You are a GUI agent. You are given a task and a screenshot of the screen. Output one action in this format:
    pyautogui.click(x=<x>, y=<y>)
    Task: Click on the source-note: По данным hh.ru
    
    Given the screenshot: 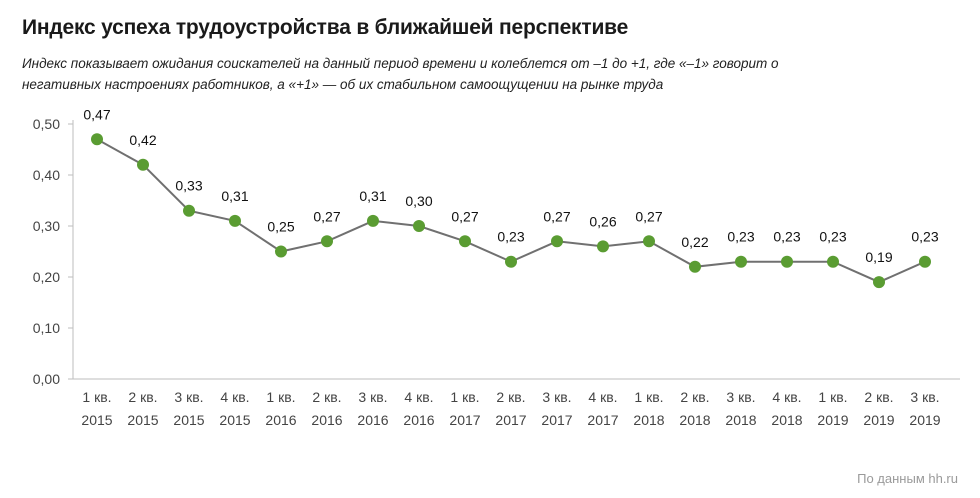 What is the action you would take?
    pyautogui.click(x=907, y=478)
    